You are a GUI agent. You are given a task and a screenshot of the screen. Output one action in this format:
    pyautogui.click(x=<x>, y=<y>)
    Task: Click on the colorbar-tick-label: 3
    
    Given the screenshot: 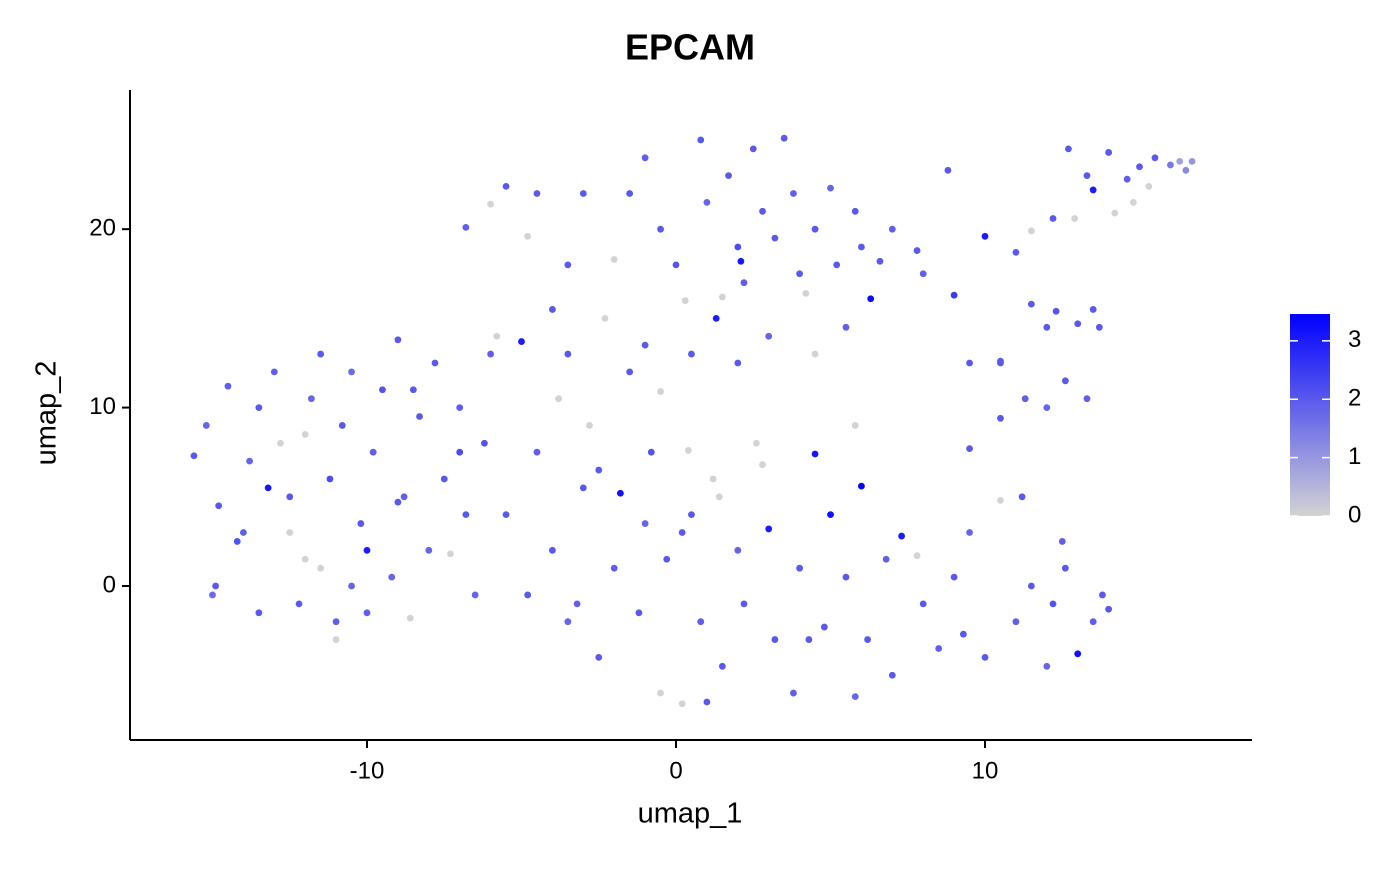 What is the action you would take?
    pyautogui.click(x=1354, y=339)
    